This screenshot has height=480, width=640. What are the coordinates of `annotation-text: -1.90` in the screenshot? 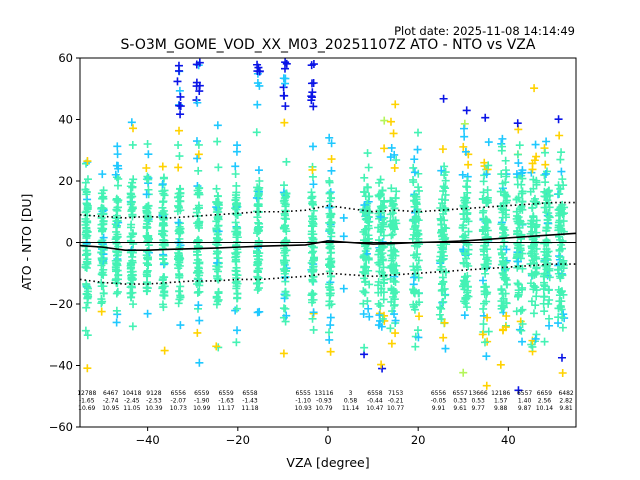 It's located at (202, 401).